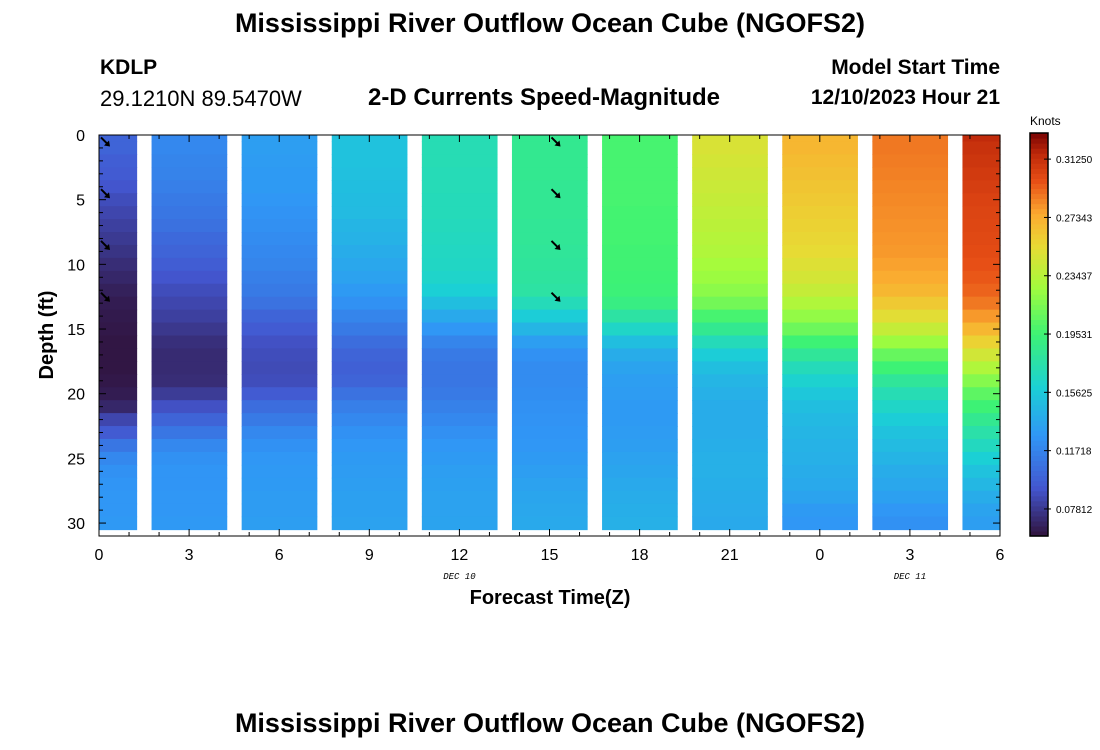 This screenshot has width=1100, height=750. I want to click on station-id: KDLP, so click(129, 67).